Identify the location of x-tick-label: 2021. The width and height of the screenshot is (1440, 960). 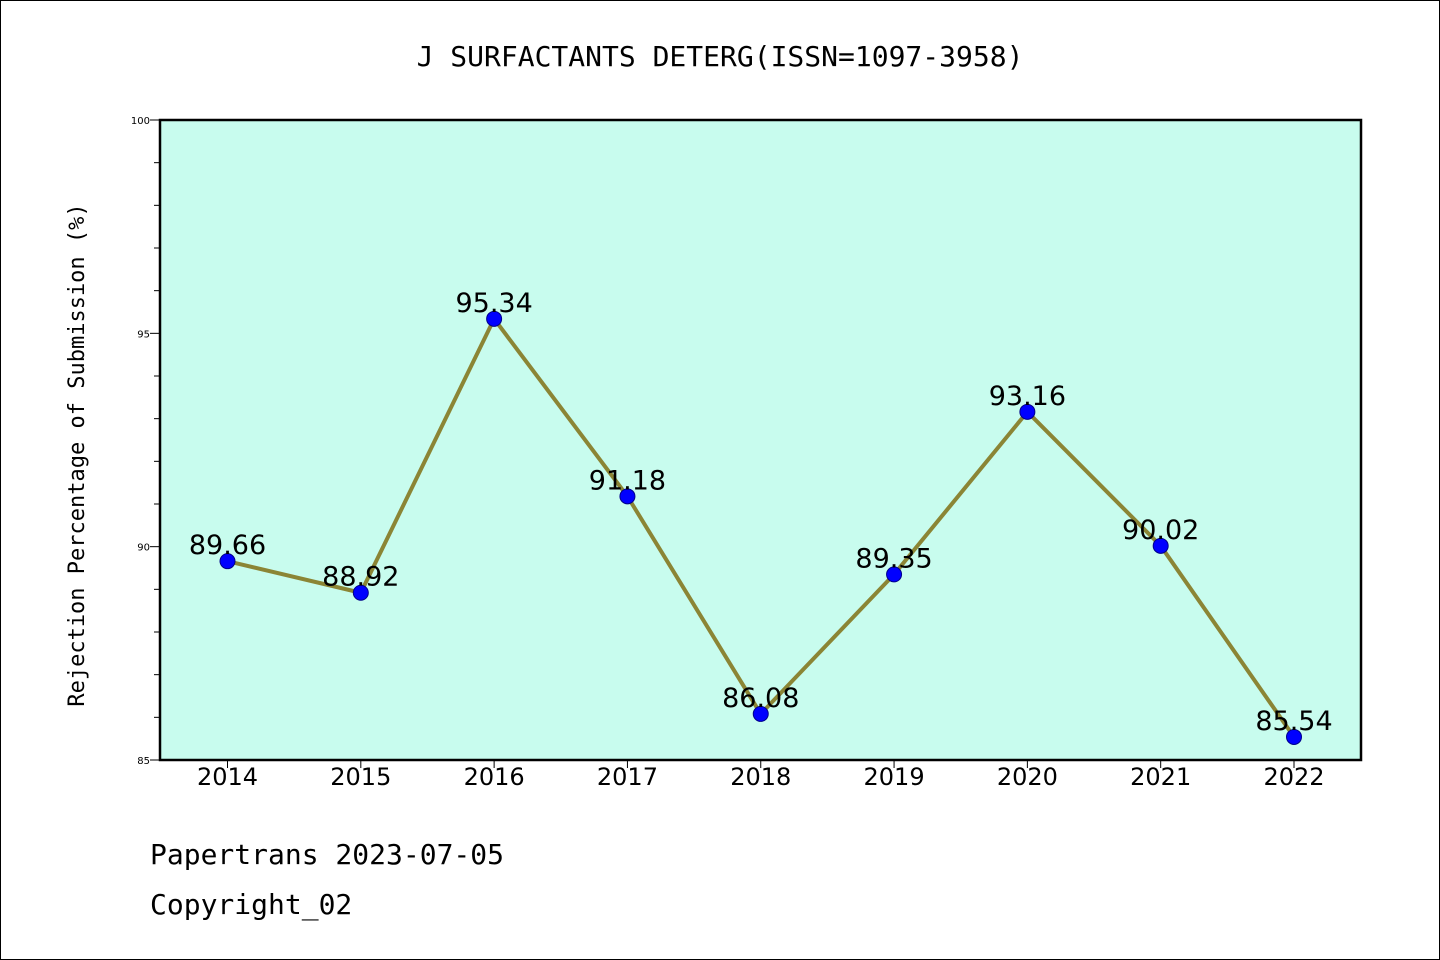
(1160, 777).